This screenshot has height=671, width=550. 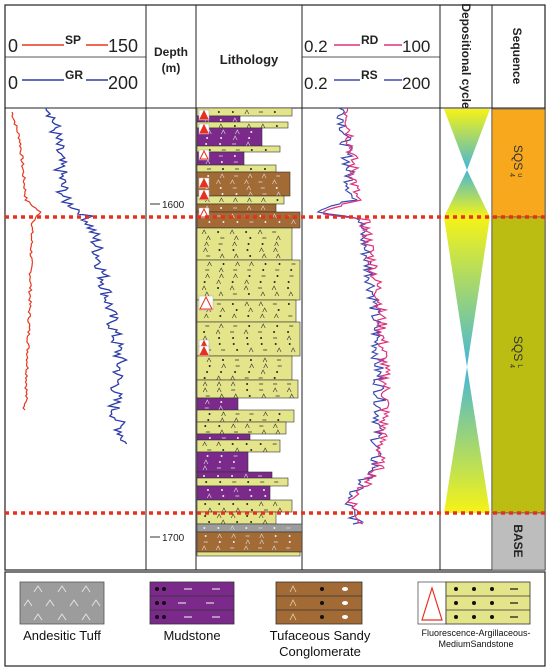 What do you see at coordinates (70, 276) in the screenshot?
I see `log-curves-left` at bounding box center [70, 276].